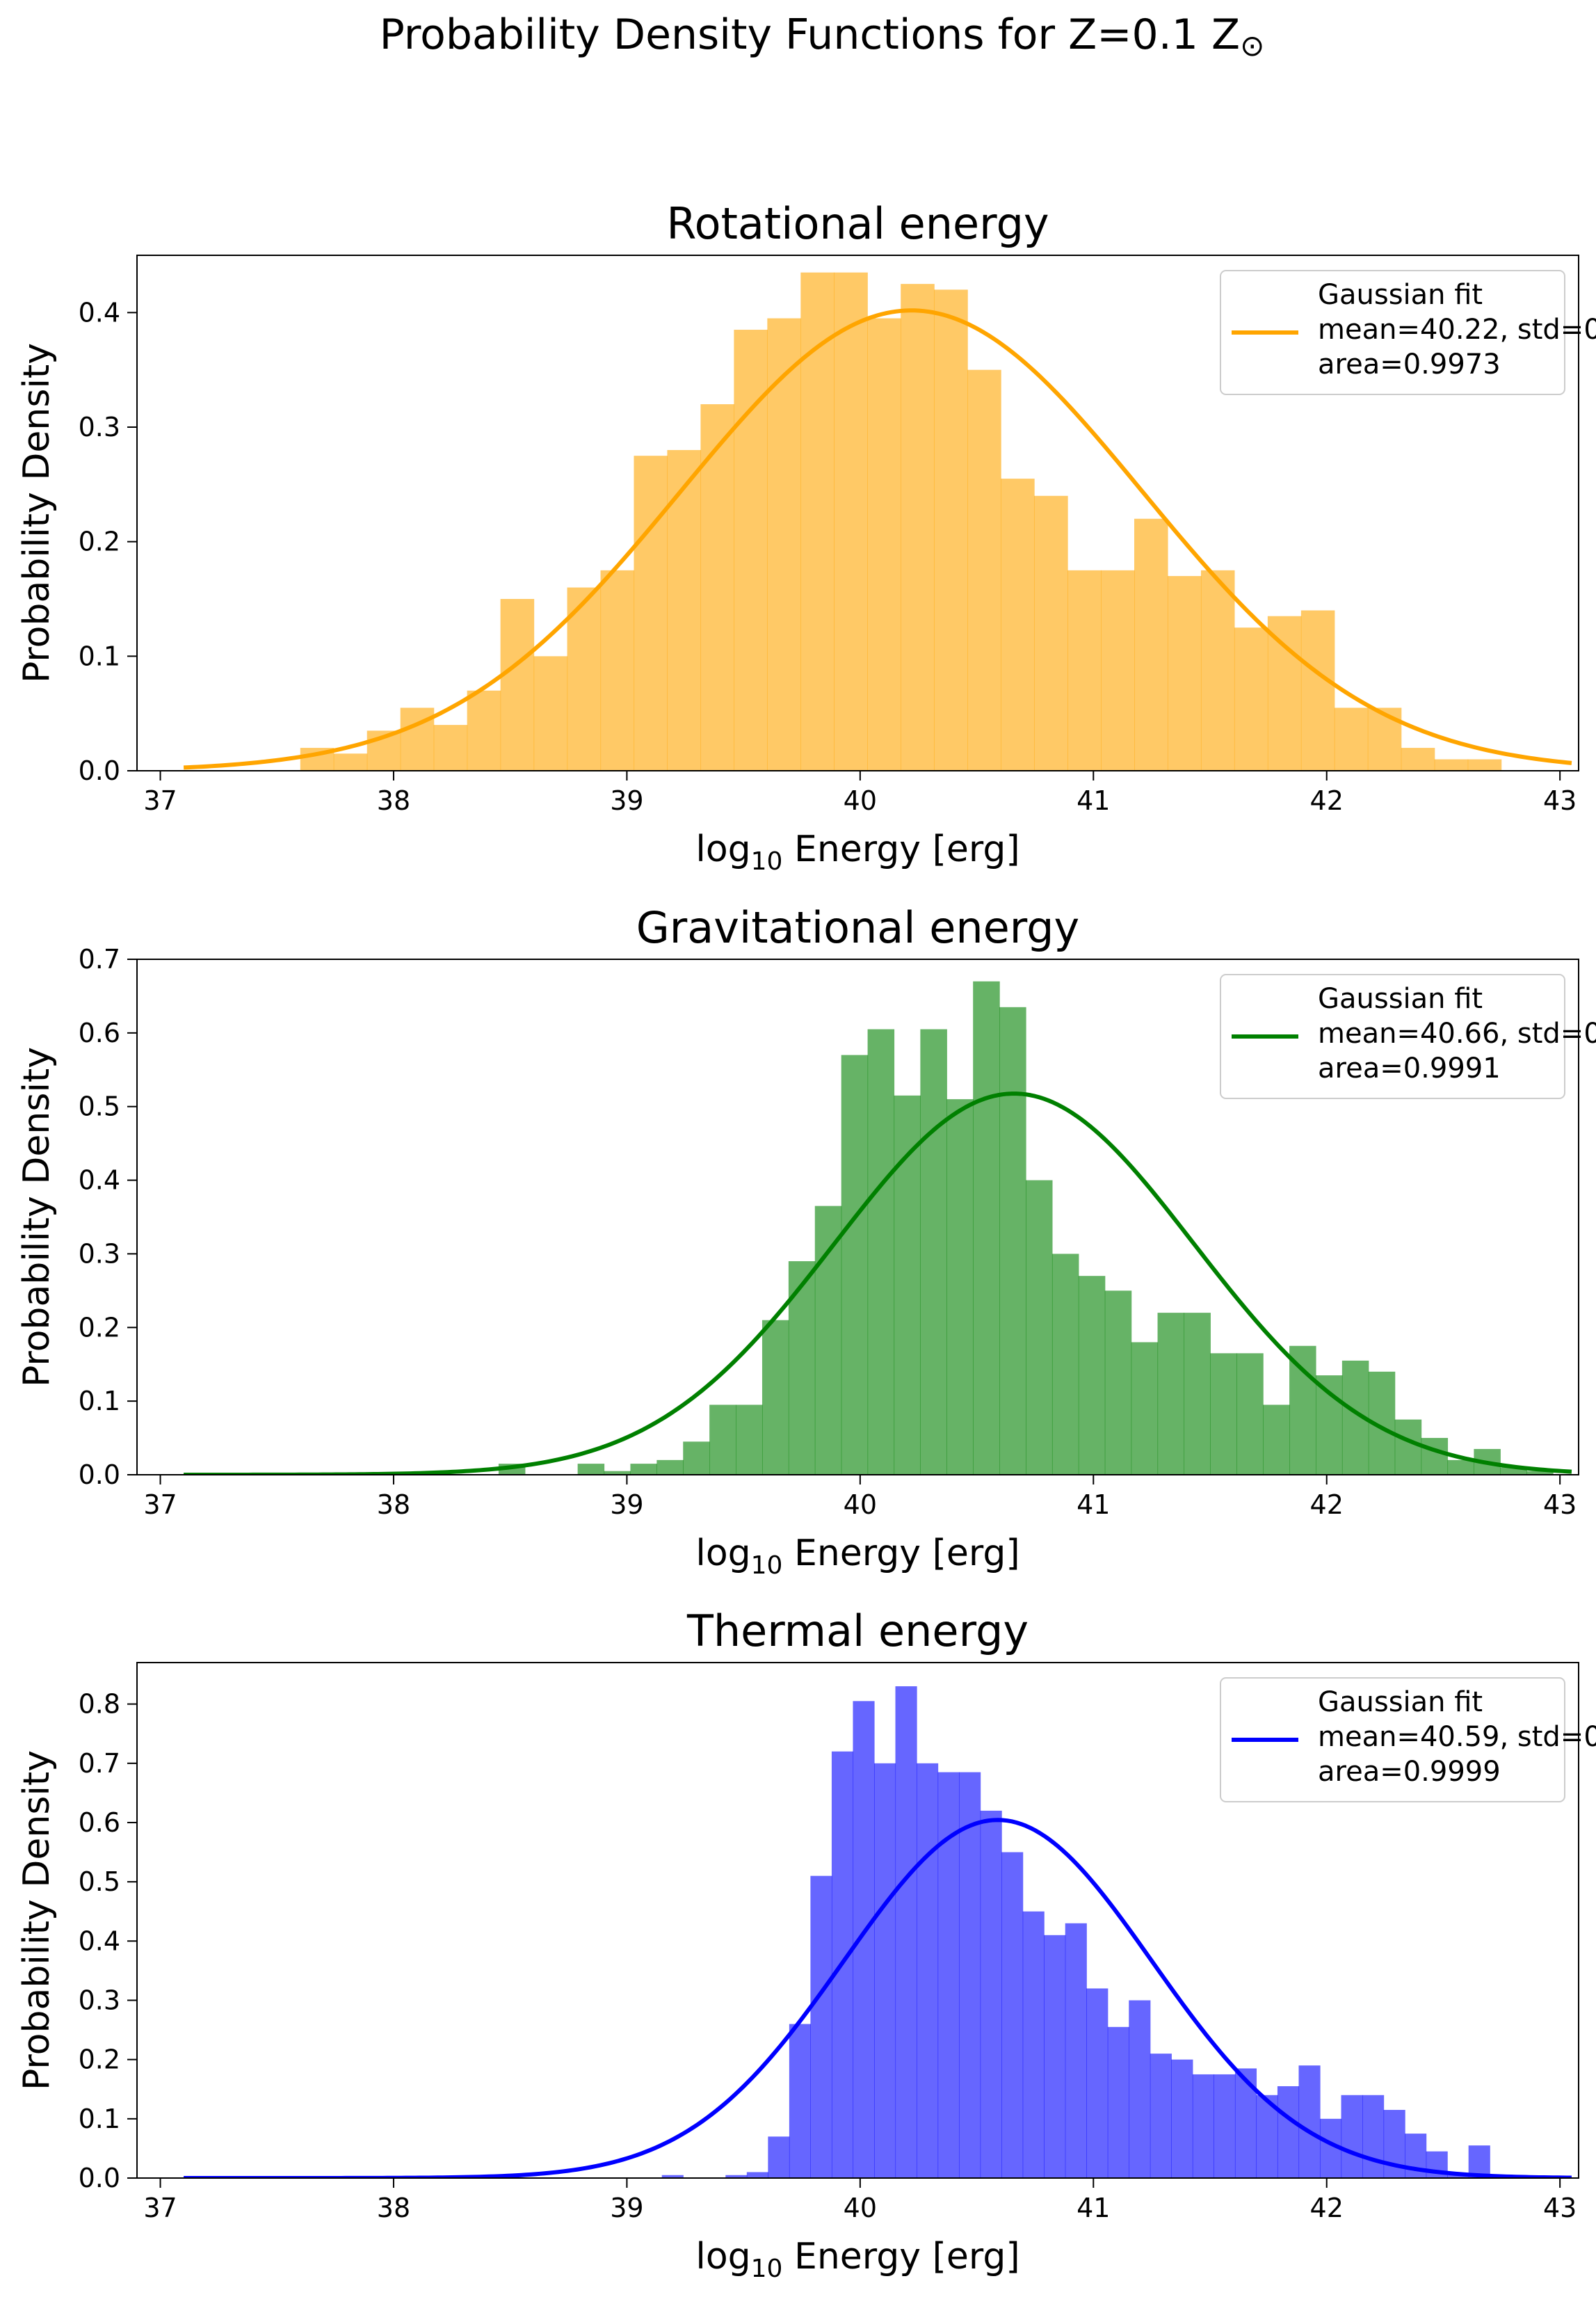 Image resolution: width=1596 pixels, height=2297 pixels. I want to click on y-tick-label: 0.6, so click(99, 1822).